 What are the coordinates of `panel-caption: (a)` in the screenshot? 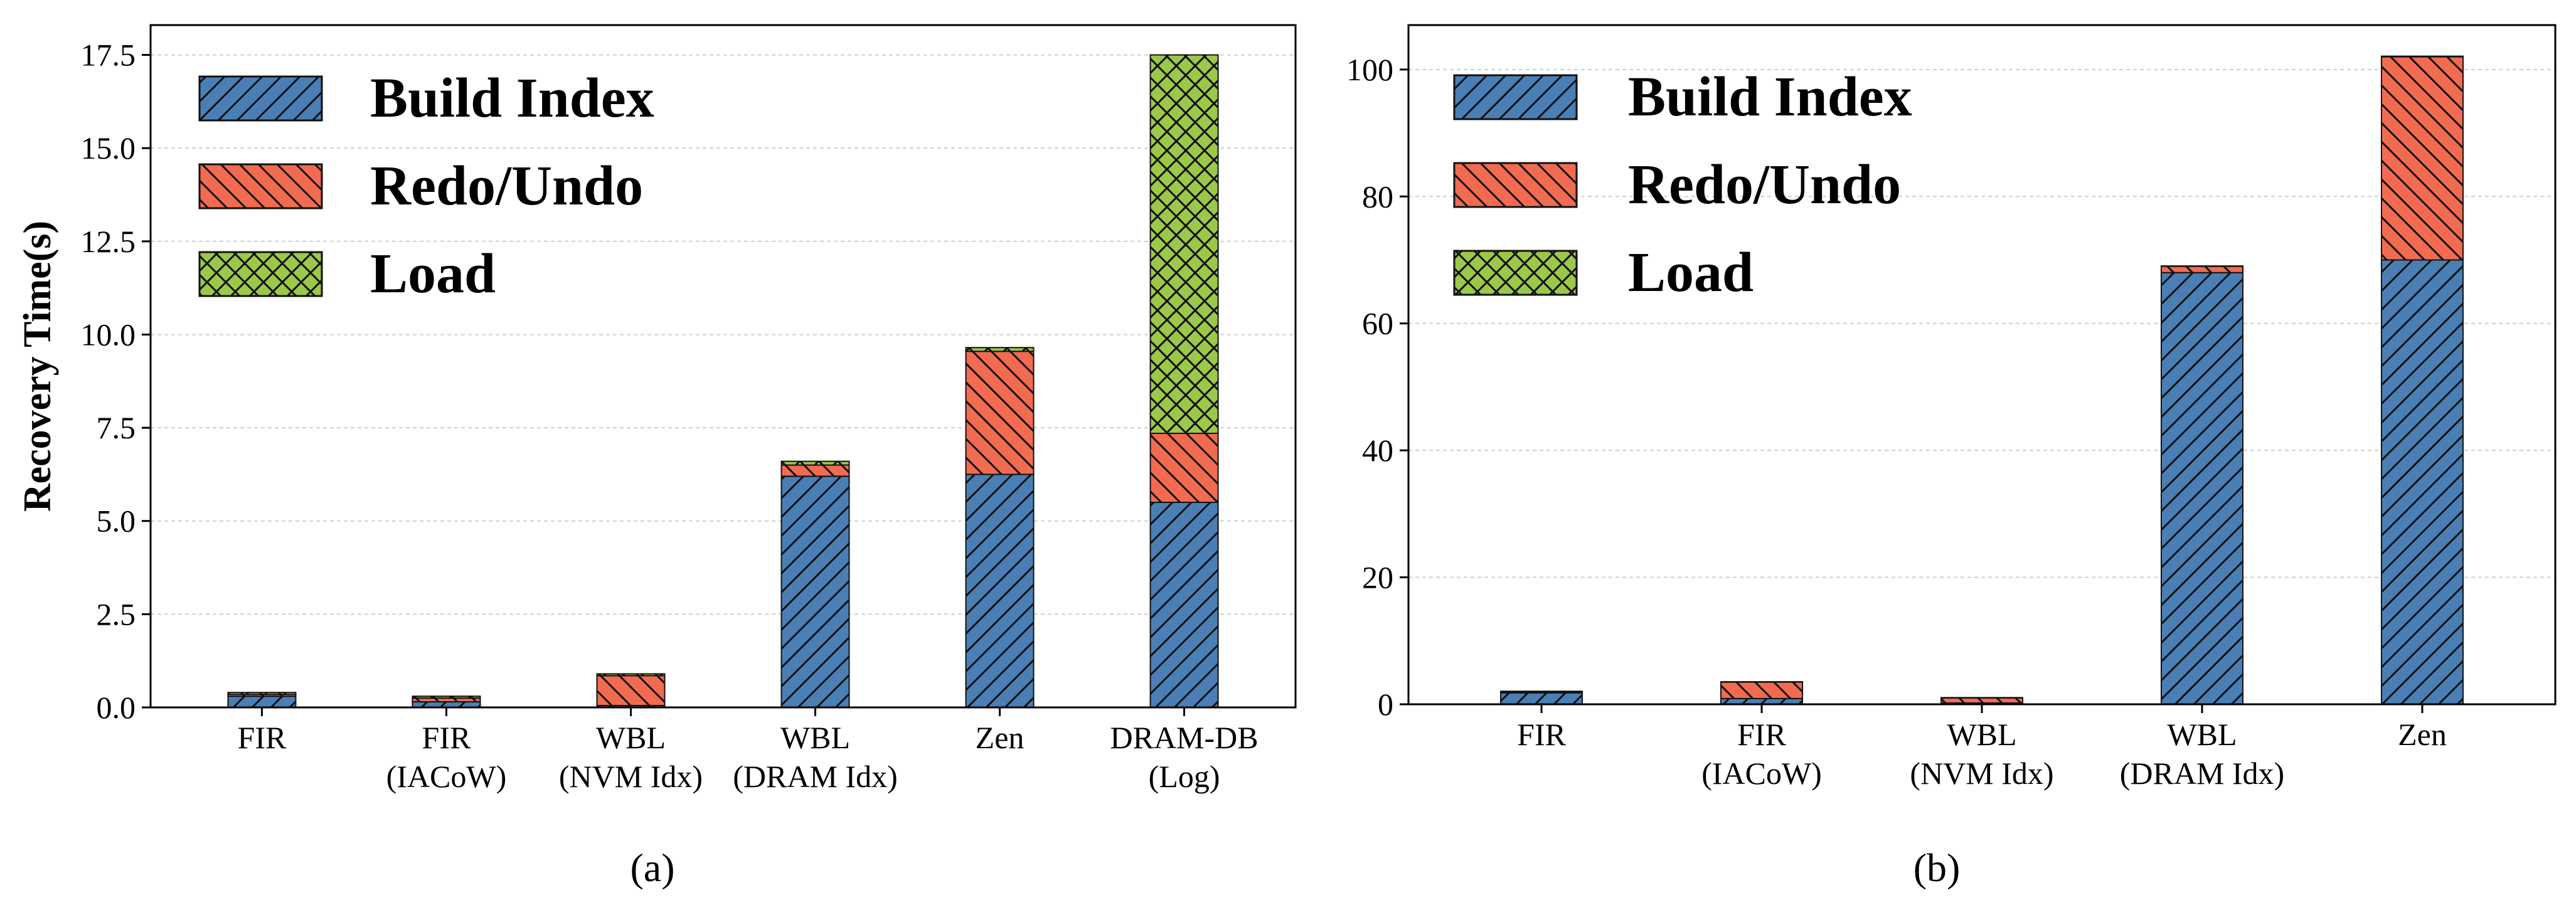 It's located at (652, 868).